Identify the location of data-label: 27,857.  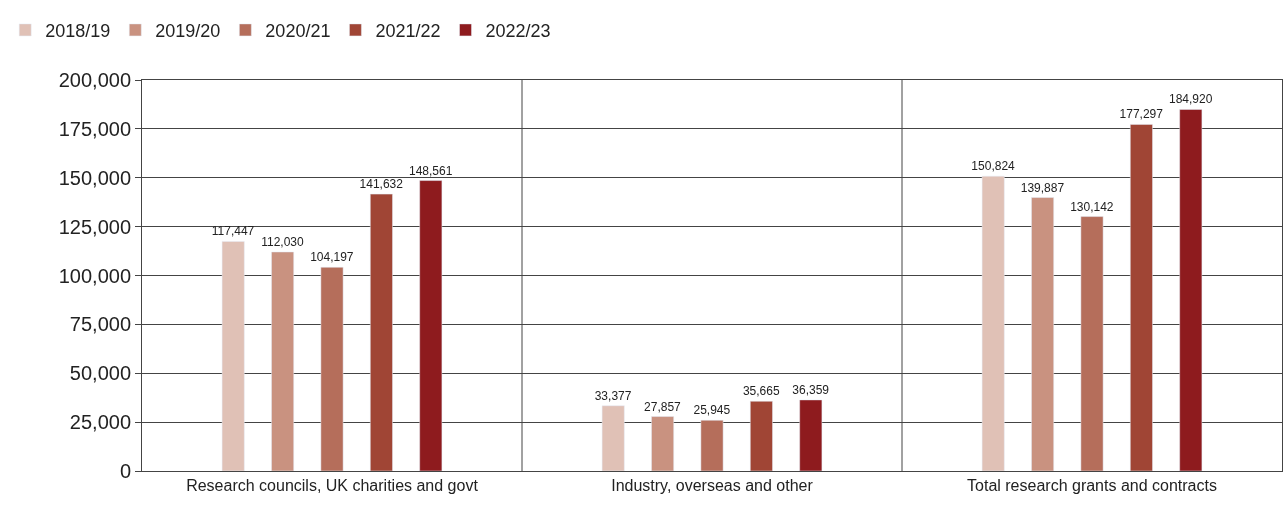
(663, 406).